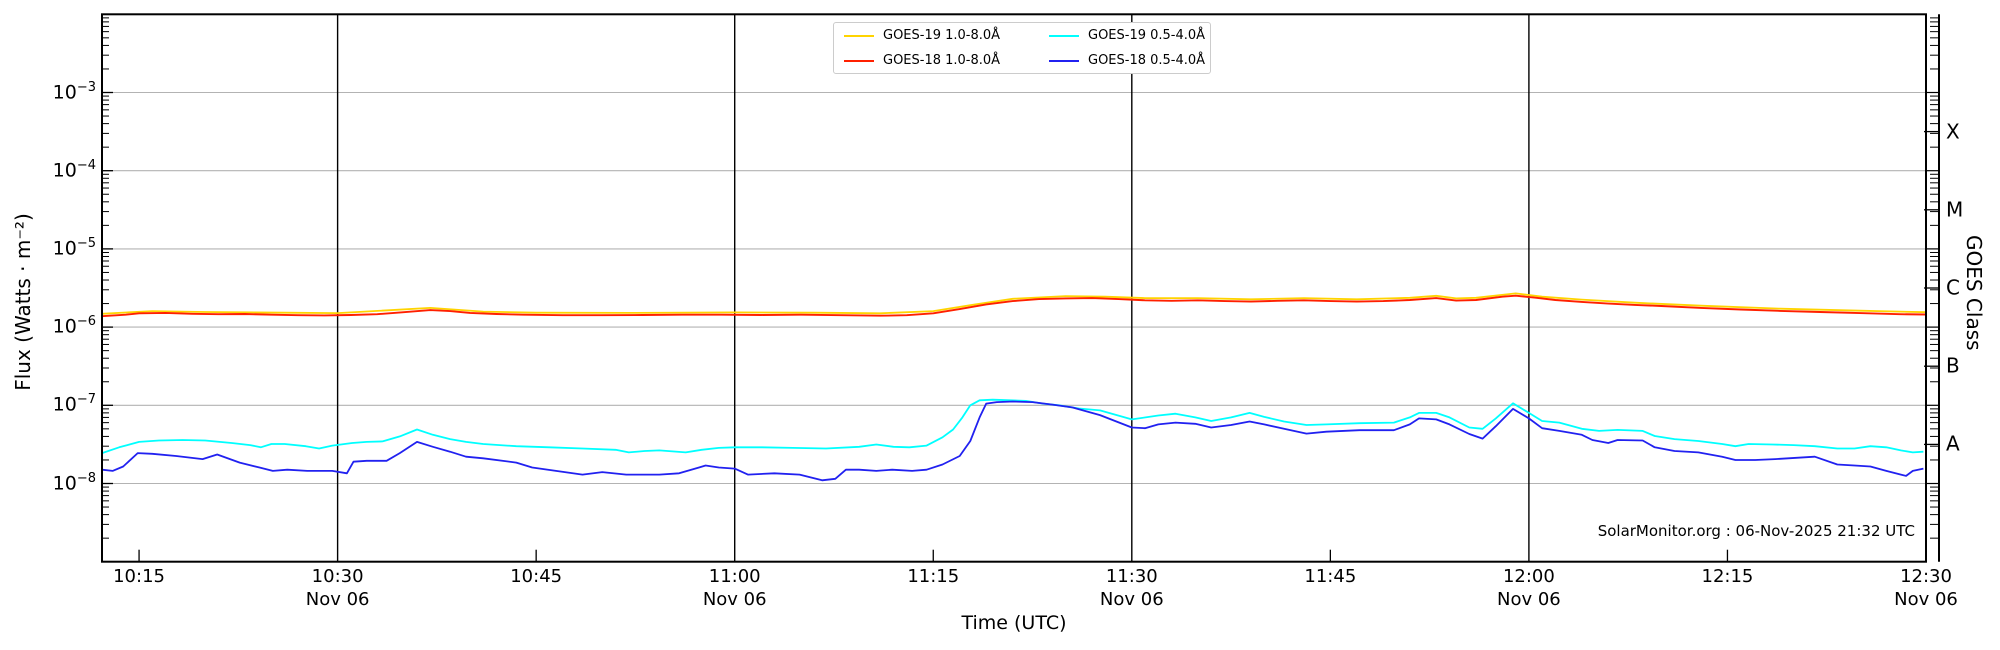 This screenshot has height=650, width=2000. I want to click on x-axis-ticks, so click(1032, 555).